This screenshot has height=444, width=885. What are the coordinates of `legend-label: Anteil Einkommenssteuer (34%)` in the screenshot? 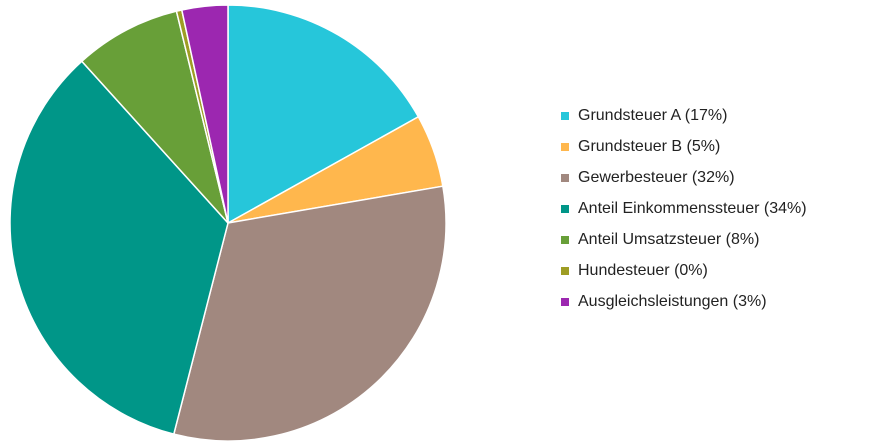 It's located at (692, 208).